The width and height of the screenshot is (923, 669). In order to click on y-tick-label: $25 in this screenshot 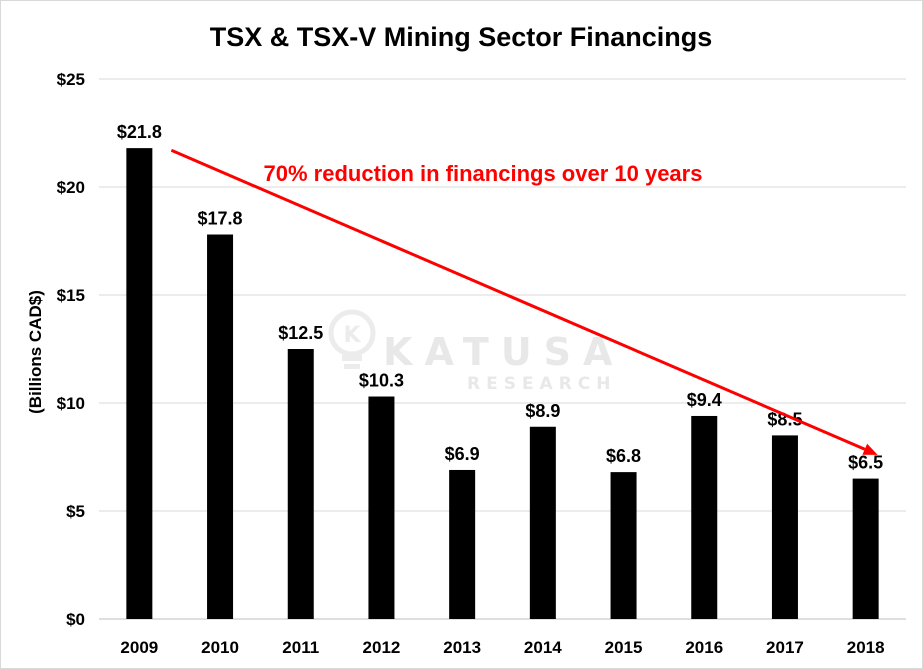, I will do `click(71, 79)`.